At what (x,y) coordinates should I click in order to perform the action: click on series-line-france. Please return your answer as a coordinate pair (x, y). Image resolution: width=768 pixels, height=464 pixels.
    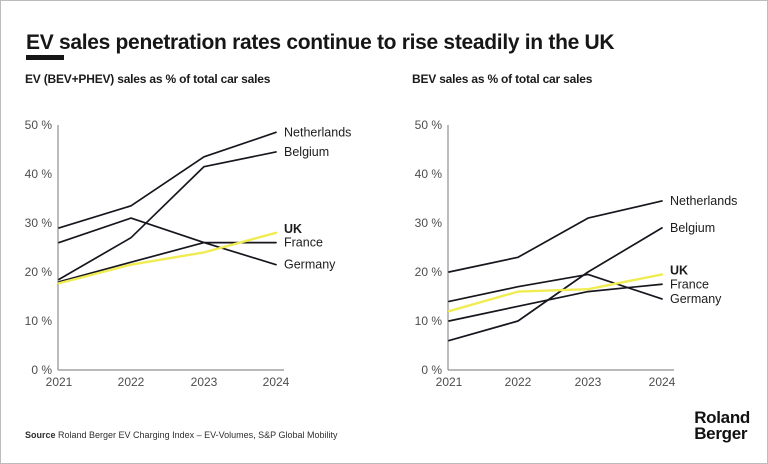
    Looking at the image, I should click on (555, 302).